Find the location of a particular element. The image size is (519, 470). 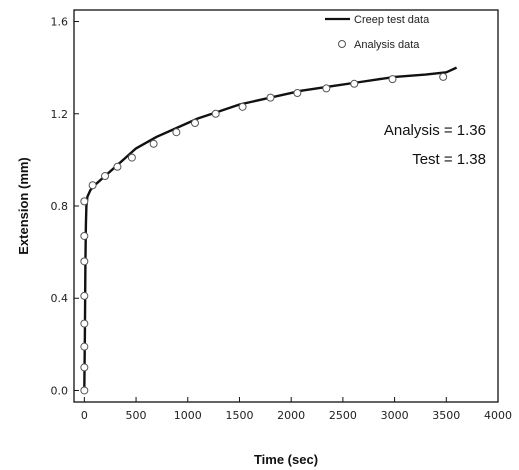

y-tick-label: 1.6 is located at coordinates (60, 22).